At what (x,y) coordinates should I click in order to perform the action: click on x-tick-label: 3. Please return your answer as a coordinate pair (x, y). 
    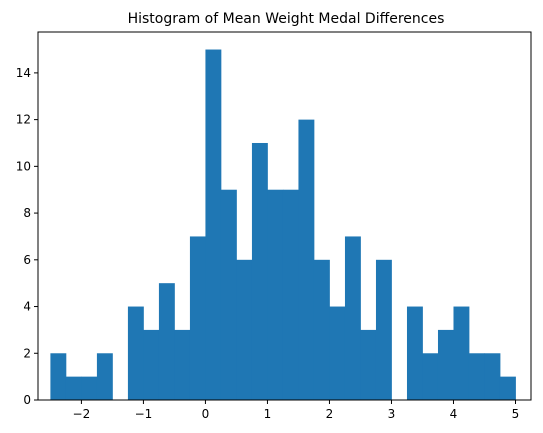
    Looking at the image, I should click on (392, 414).